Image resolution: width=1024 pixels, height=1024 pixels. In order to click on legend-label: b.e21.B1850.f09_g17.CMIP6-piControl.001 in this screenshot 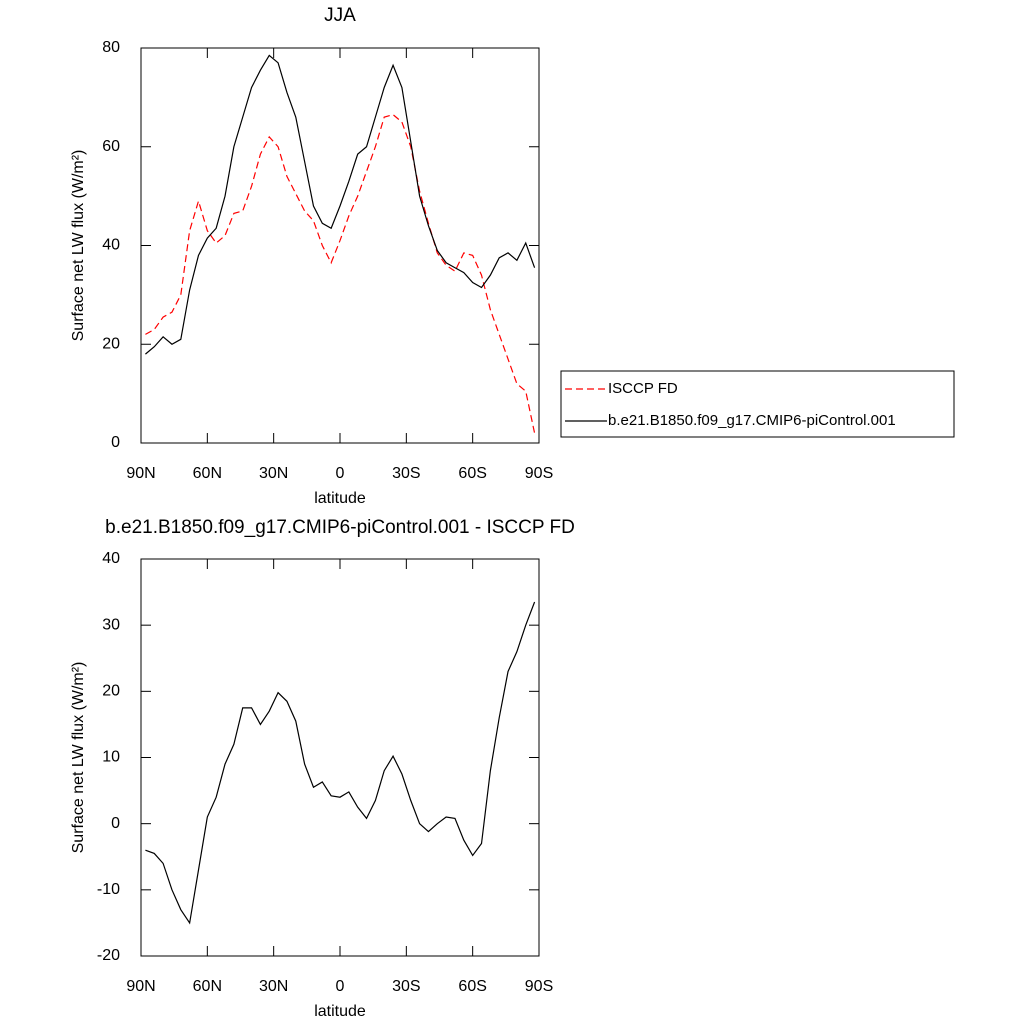, I will do `click(752, 420)`.